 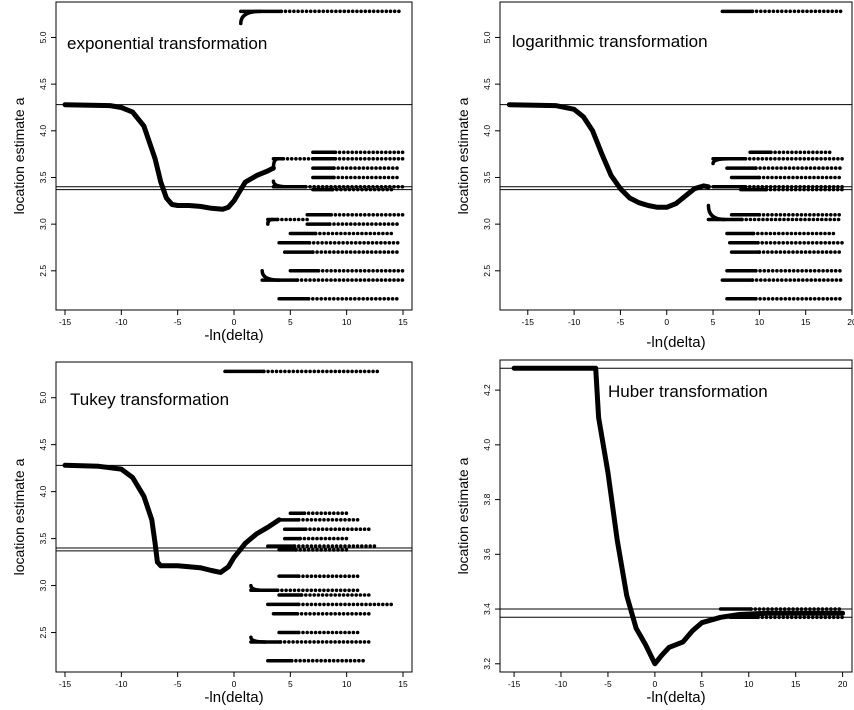 I want to click on y-tick-label: 5.0, so click(x=43, y=398).